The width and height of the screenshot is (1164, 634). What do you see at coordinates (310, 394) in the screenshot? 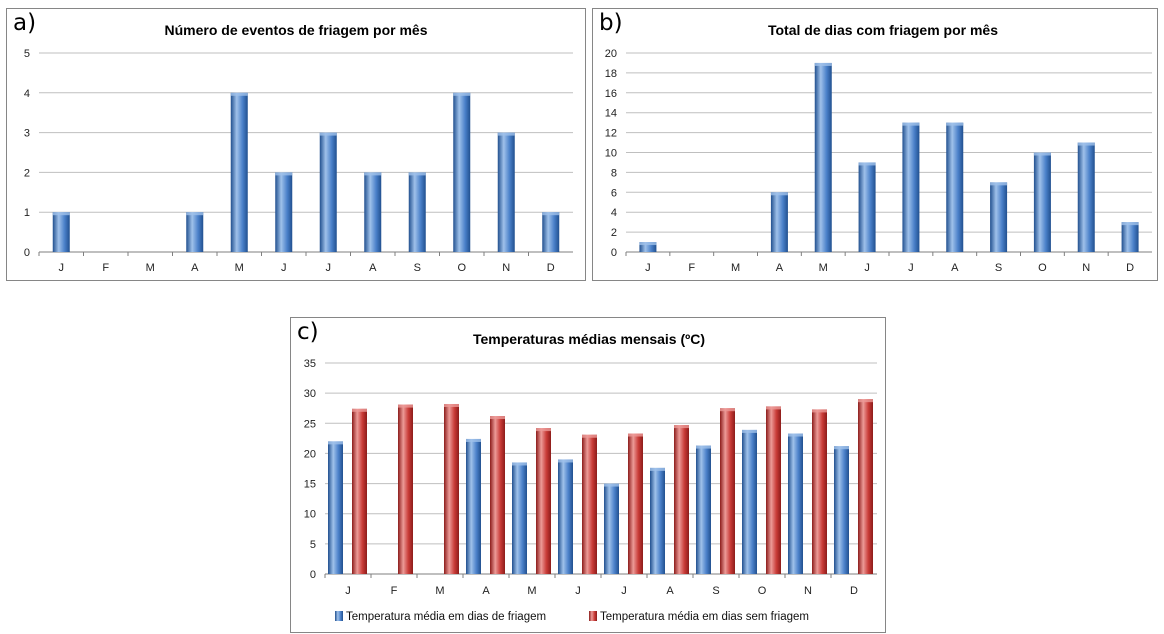
I see `y-tick-label: 30` at bounding box center [310, 394].